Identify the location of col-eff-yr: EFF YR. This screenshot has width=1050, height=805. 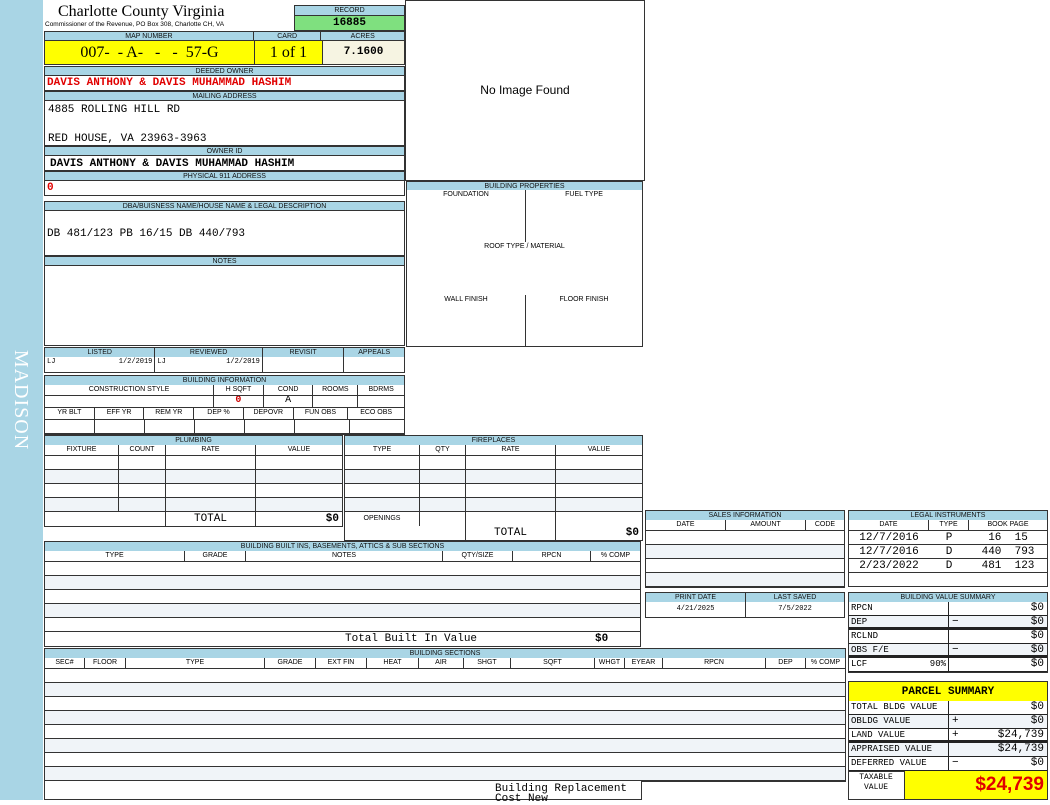
(120, 413).